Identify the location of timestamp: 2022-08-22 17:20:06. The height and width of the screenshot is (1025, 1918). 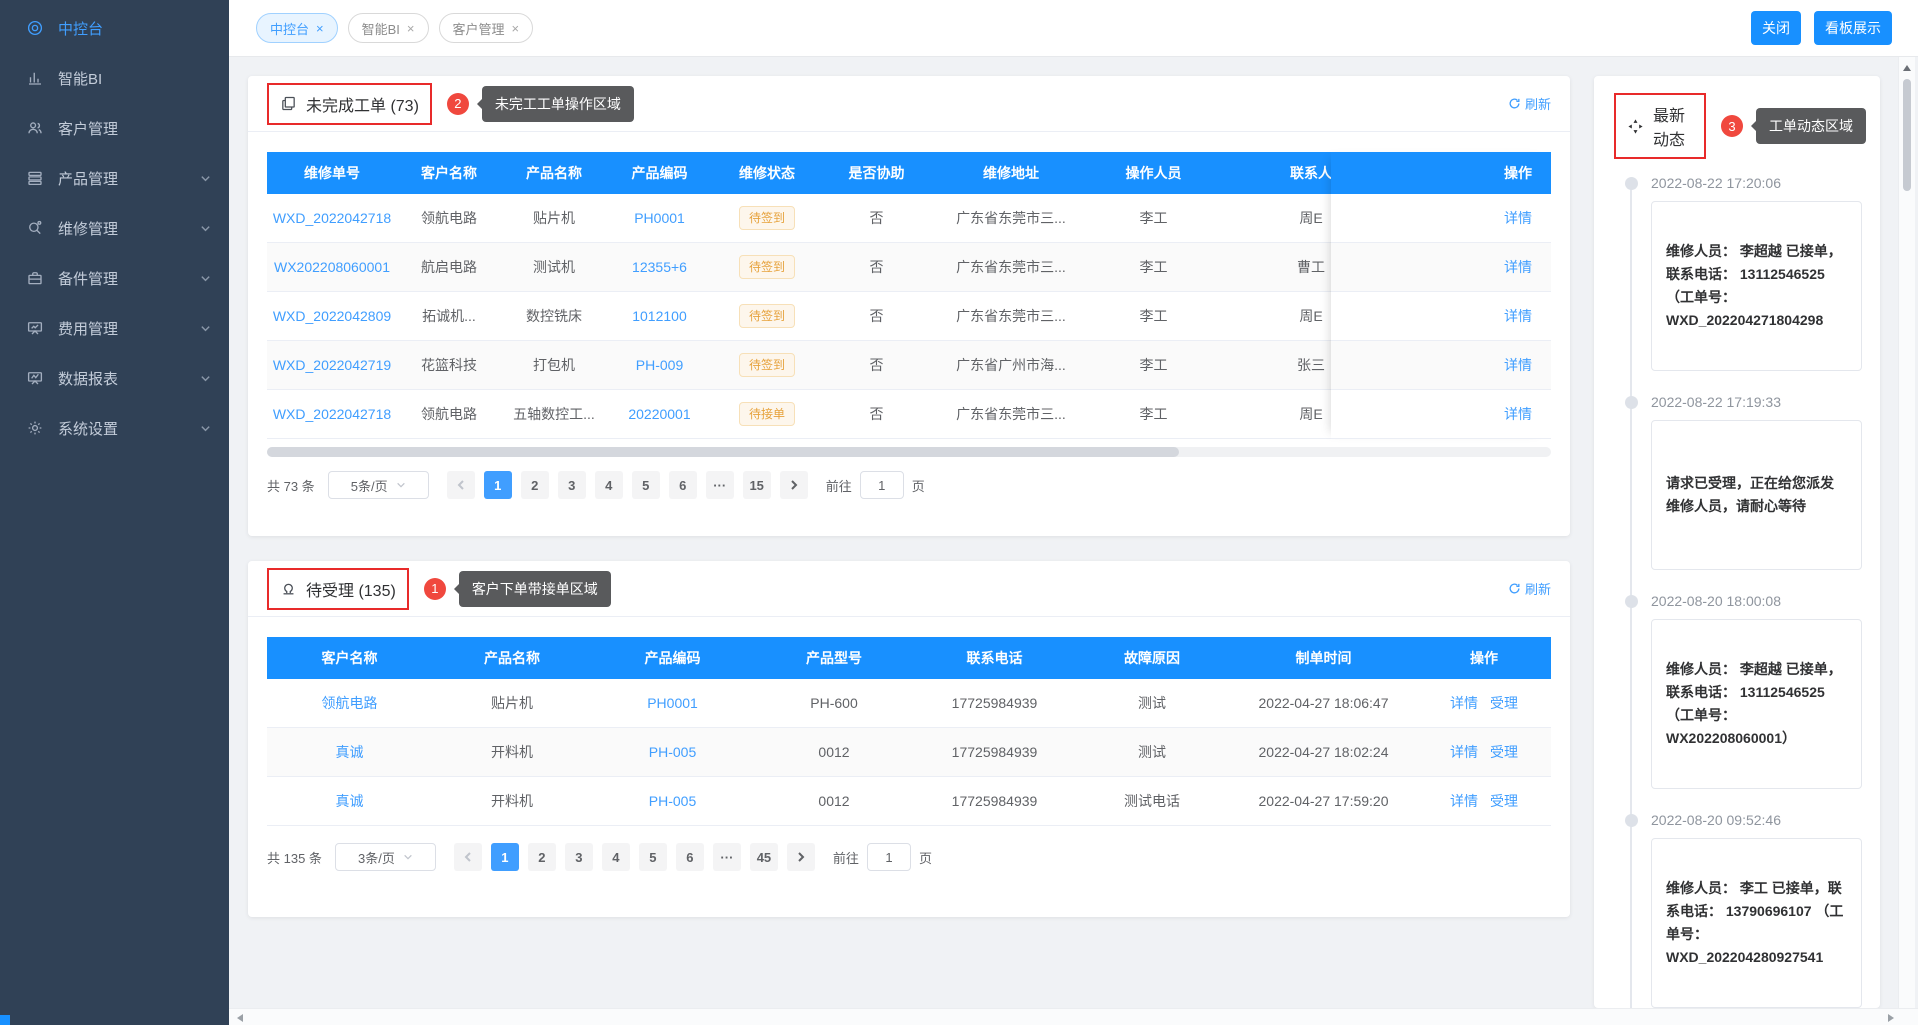
(1716, 183).